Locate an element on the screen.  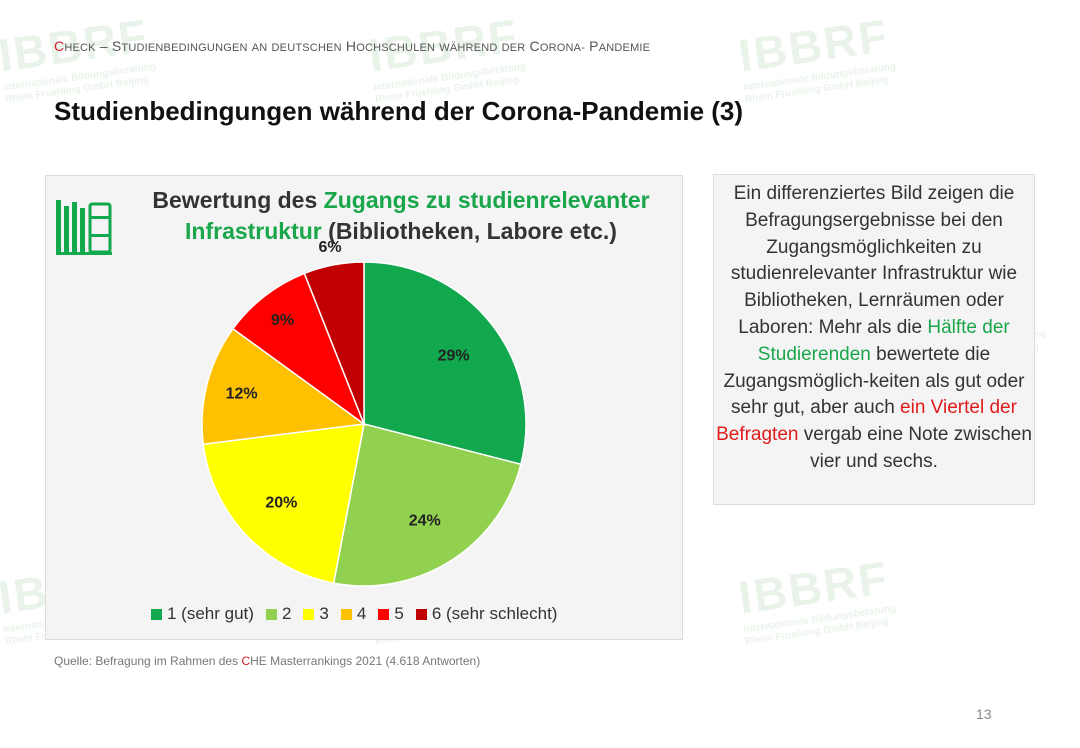
header-accent-letter: C is located at coordinates (59, 46).